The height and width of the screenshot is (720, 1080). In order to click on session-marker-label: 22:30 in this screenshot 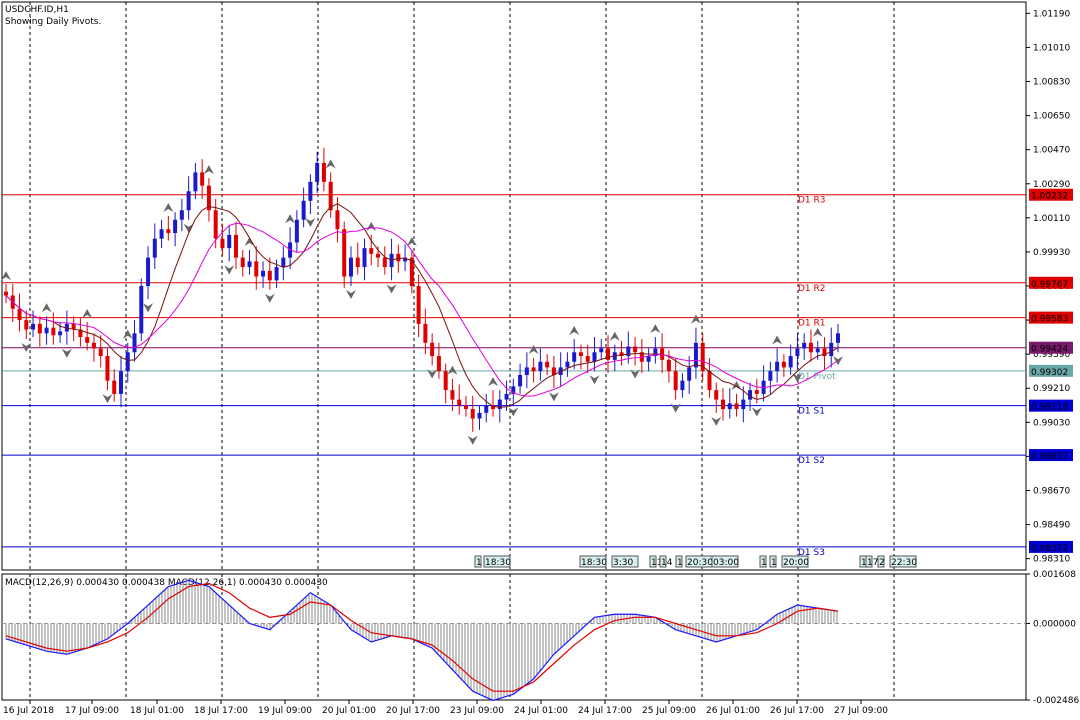, I will do `click(904, 563)`.